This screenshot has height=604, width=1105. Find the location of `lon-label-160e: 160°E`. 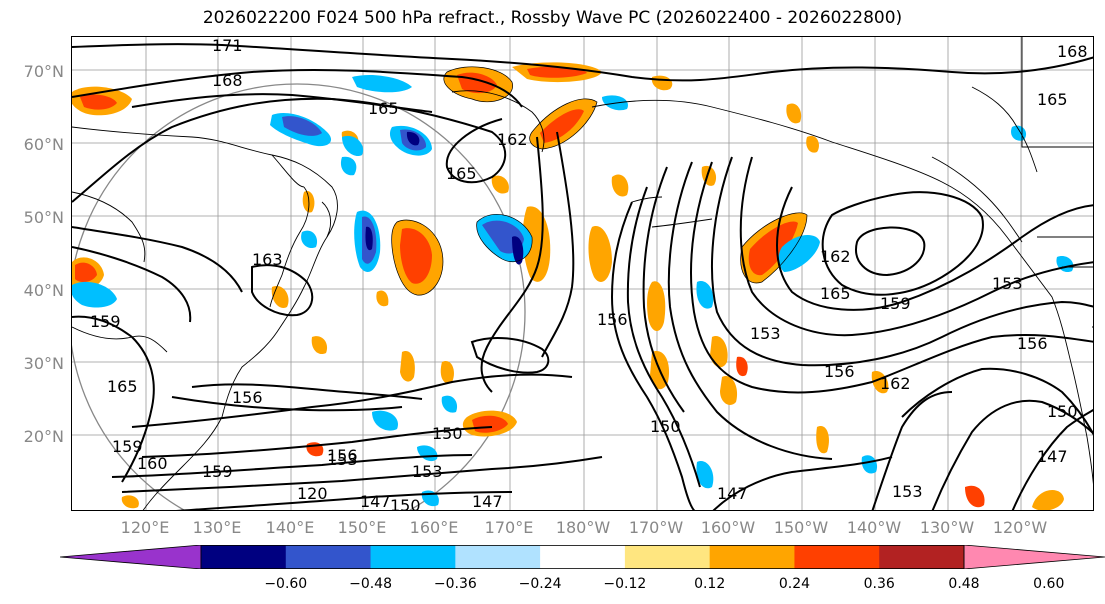

lon-label-160e: 160°E is located at coordinates (434, 527).